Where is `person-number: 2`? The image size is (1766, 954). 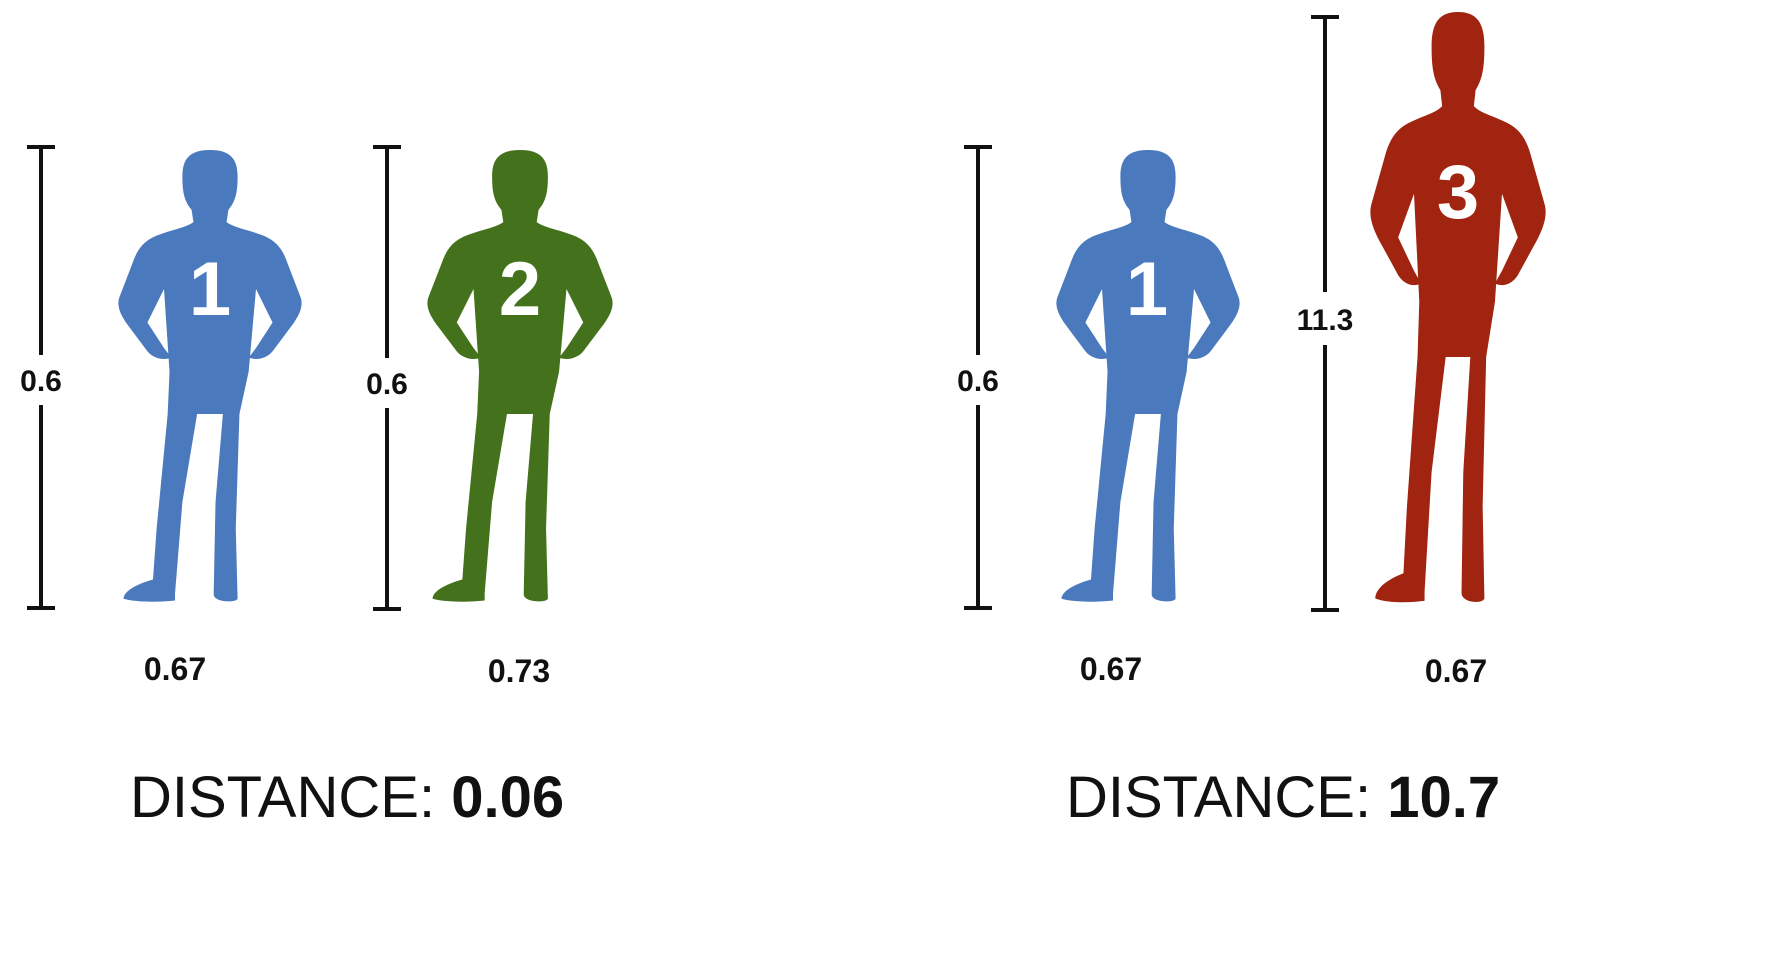 person-number: 2 is located at coordinates (520, 289).